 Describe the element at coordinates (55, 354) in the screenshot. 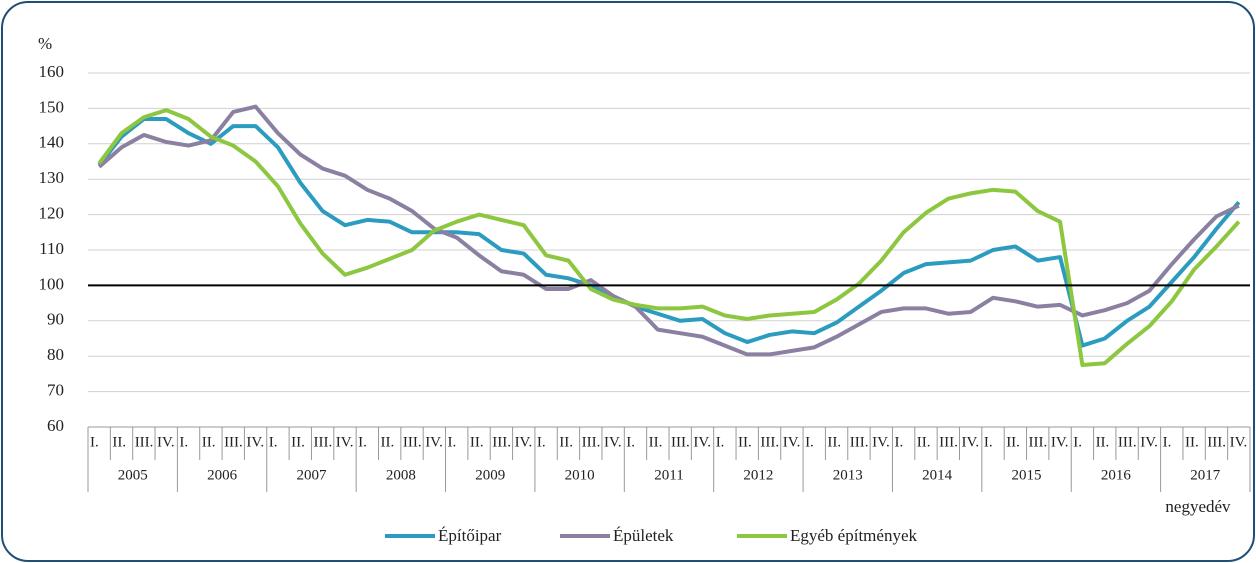

I see `y-tick-label: 80` at that location.